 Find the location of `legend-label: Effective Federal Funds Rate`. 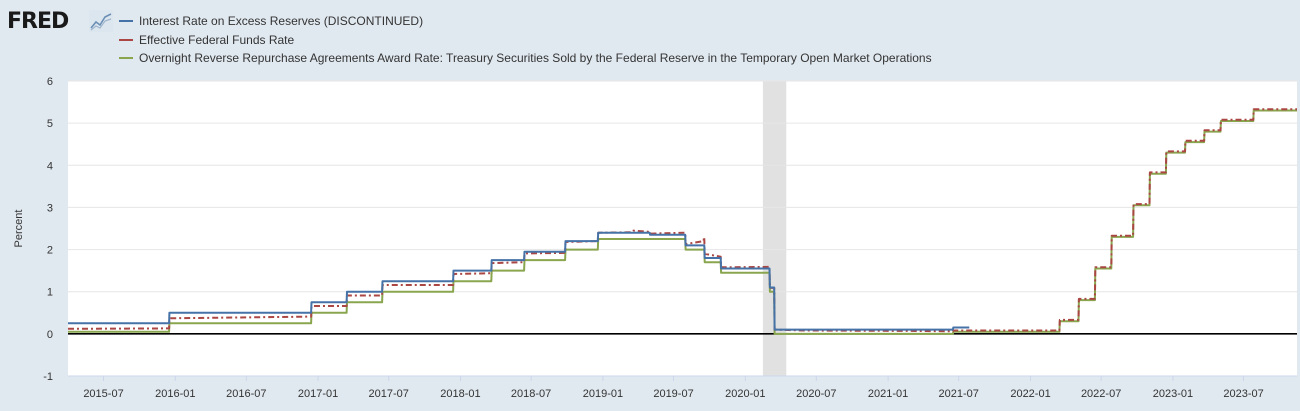

legend-label: Effective Federal Funds Rate is located at coordinates (217, 39).